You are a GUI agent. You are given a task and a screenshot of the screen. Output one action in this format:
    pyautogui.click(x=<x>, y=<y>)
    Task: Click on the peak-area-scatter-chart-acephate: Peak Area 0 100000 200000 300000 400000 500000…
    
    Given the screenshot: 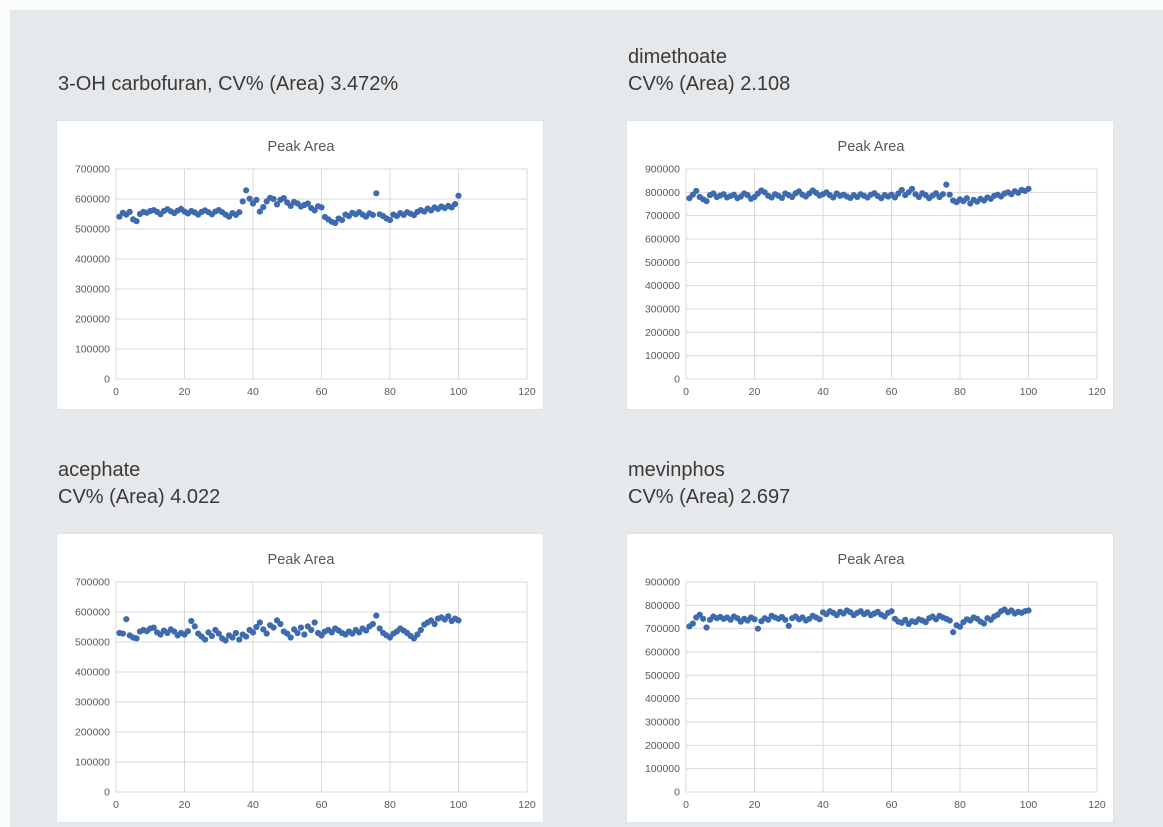 What is the action you would take?
    pyautogui.click(x=305, y=681)
    